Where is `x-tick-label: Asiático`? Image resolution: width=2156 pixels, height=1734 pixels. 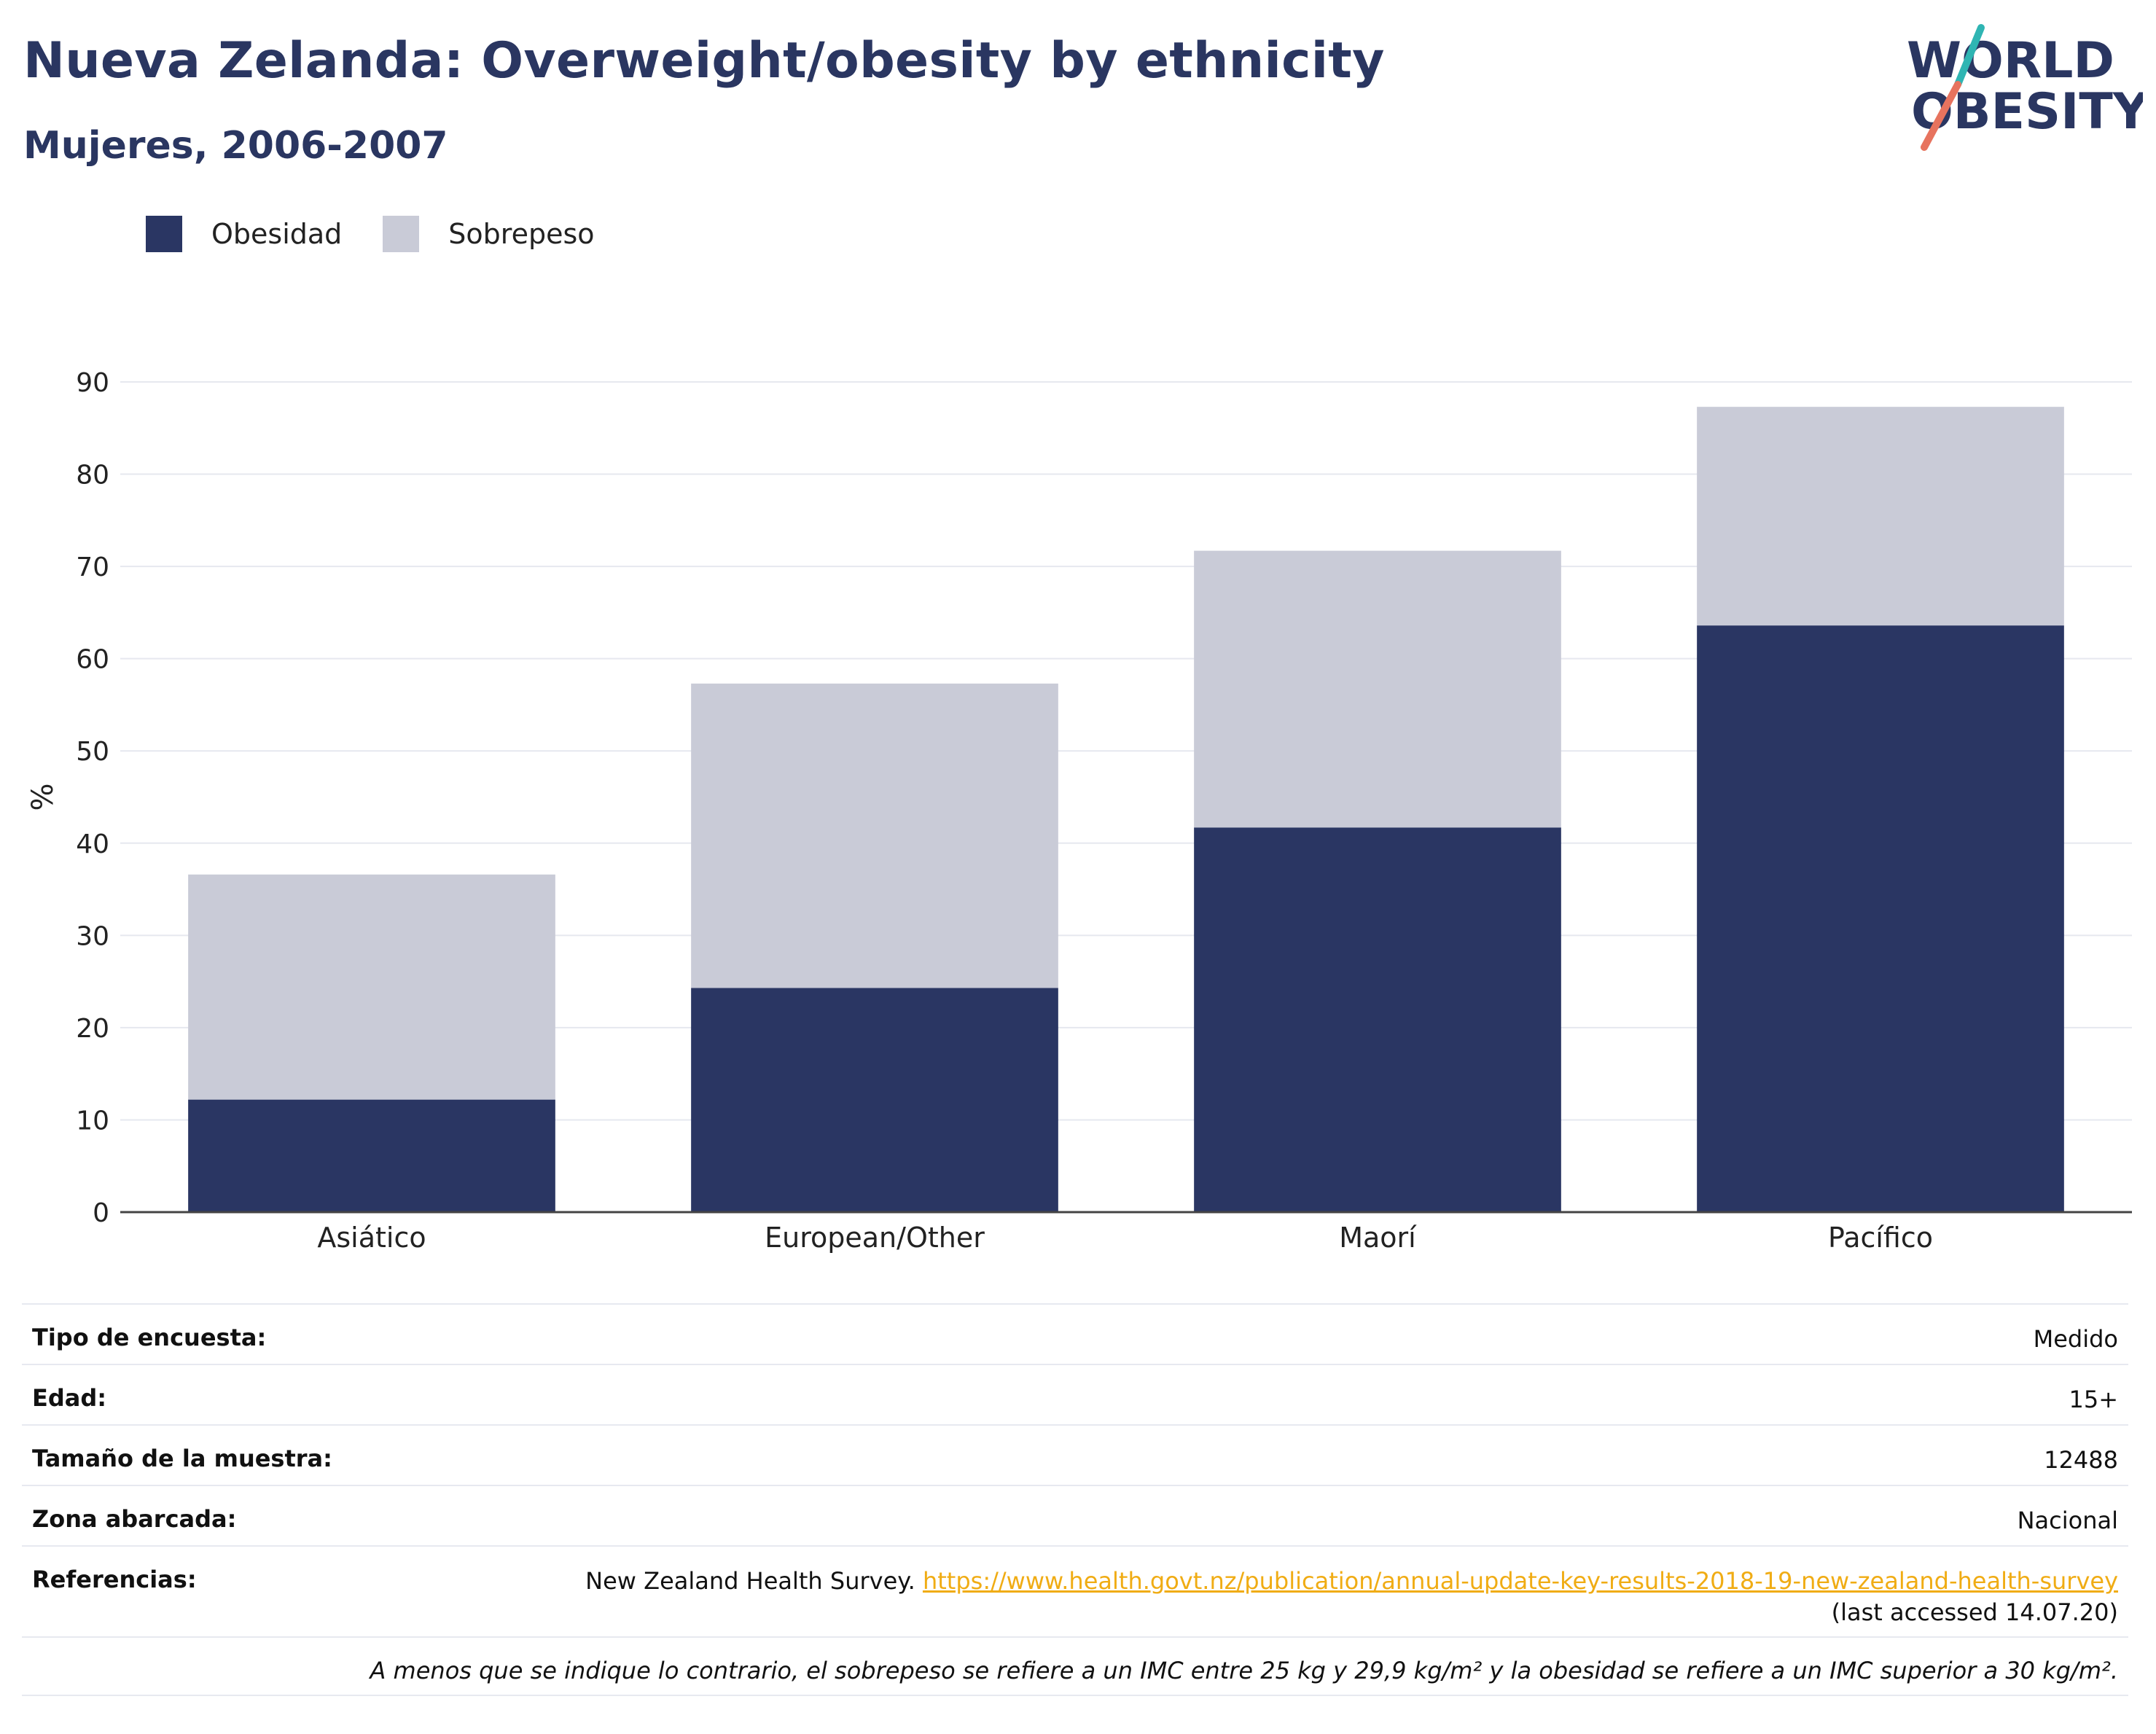 x-tick-label: Asiático is located at coordinates (372, 1238).